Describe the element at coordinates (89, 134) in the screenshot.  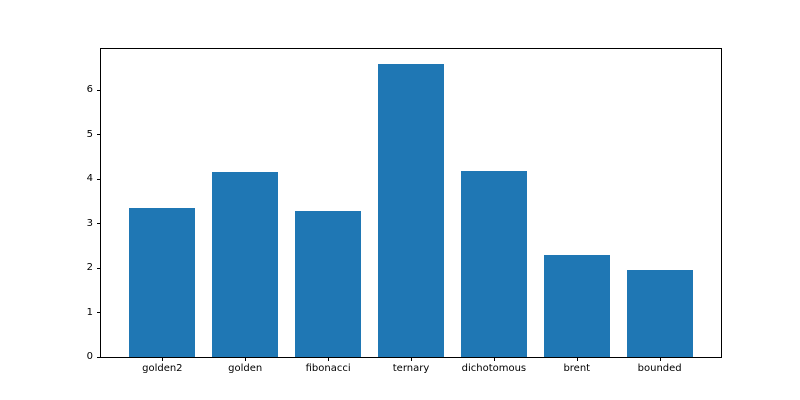
I see `y-tick-label: 5` at that location.